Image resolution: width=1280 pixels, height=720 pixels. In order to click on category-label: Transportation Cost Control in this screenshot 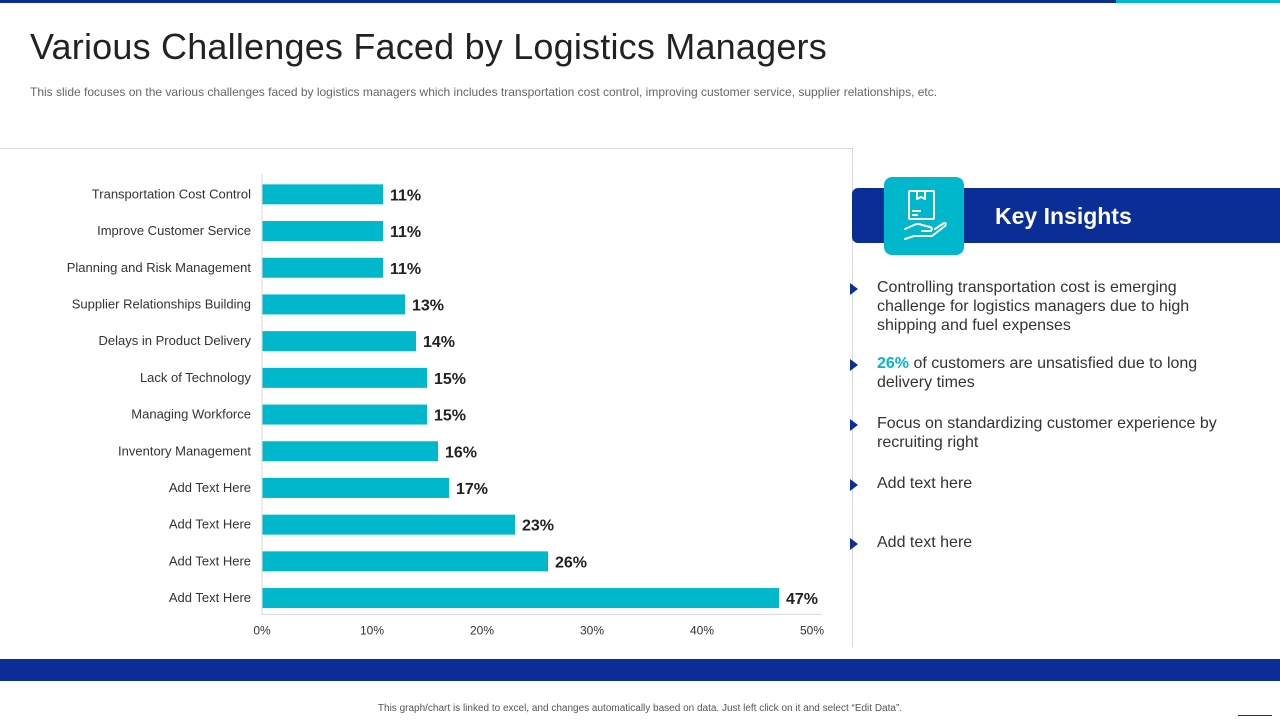, I will do `click(171, 193)`.